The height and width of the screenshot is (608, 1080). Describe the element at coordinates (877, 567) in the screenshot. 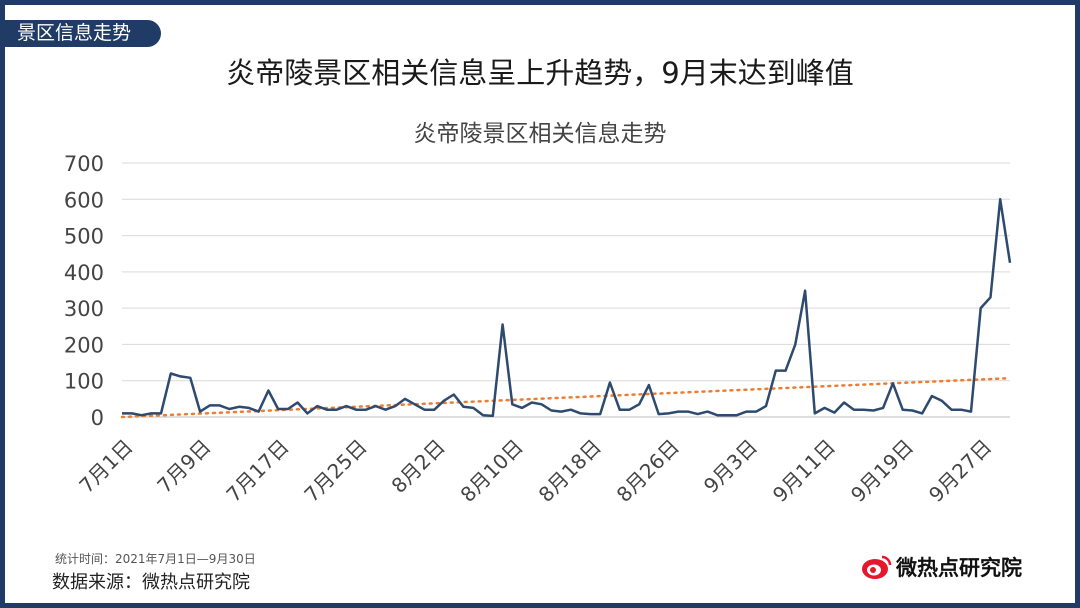

I see `weibo-eye-icon` at that location.